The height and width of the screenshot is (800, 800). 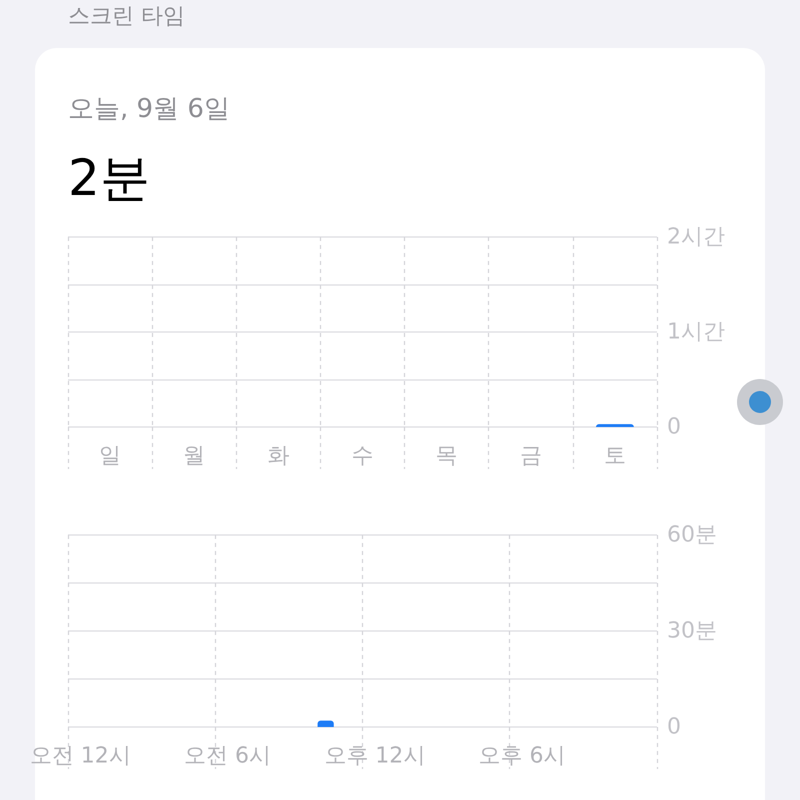 What do you see at coordinates (696, 237) in the screenshot?
I see `y-tick-label: 2시간` at bounding box center [696, 237].